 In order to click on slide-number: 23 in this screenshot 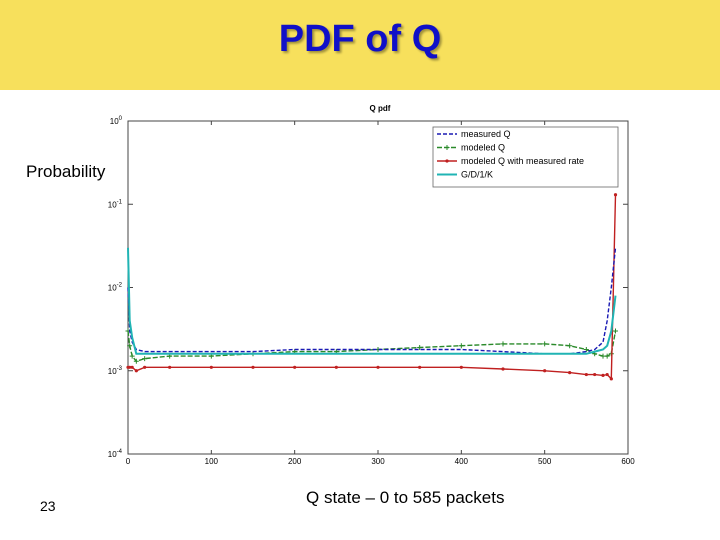, I will do `click(48, 506)`.